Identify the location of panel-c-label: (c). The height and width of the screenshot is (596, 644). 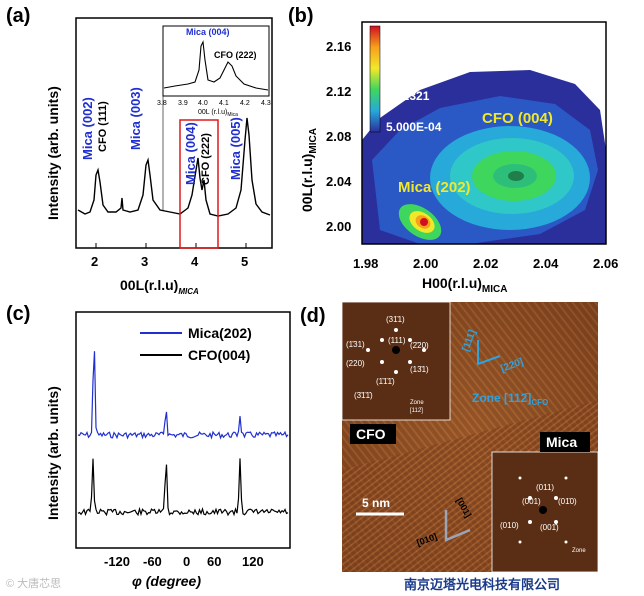
(18, 314).